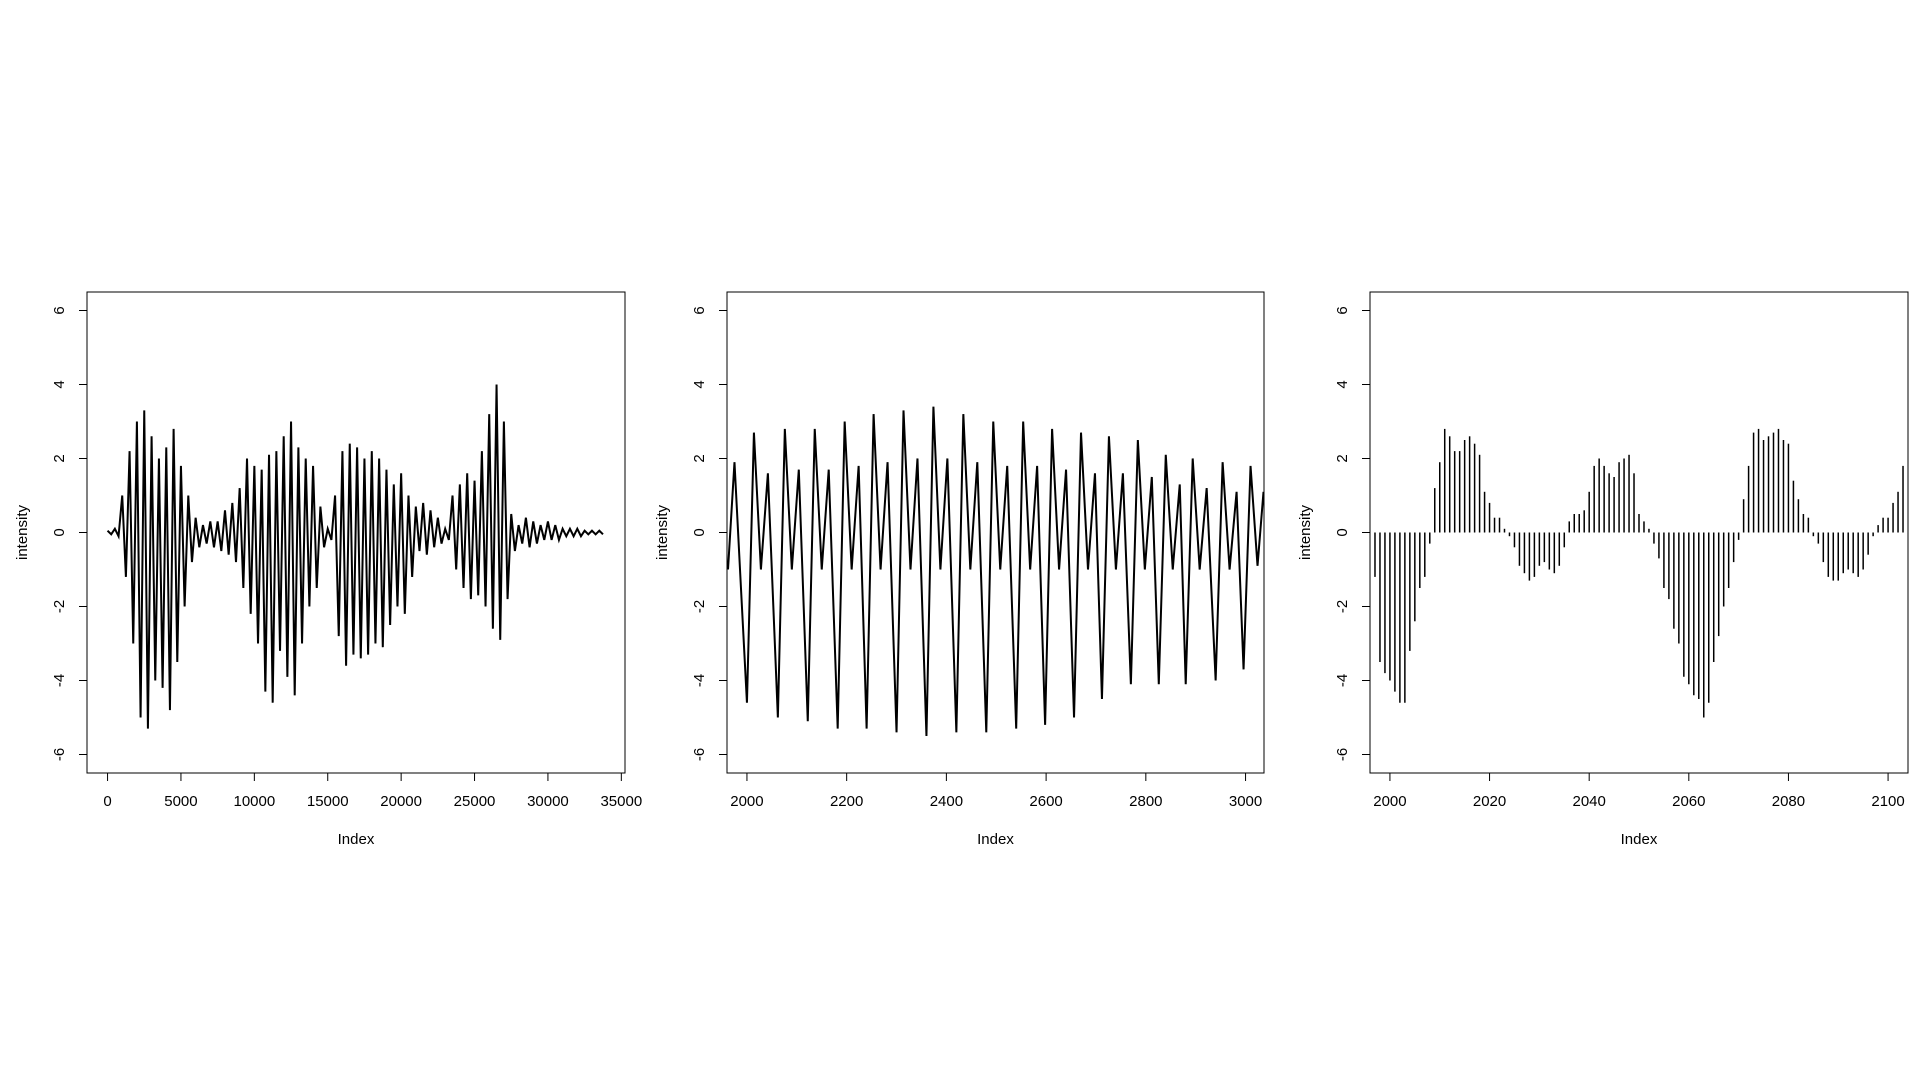 Image resolution: width=1920 pixels, height=1080 pixels. Describe the element at coordinates (621, 801) in the screenshot. I see `x-tick-label: 35000` at that location.